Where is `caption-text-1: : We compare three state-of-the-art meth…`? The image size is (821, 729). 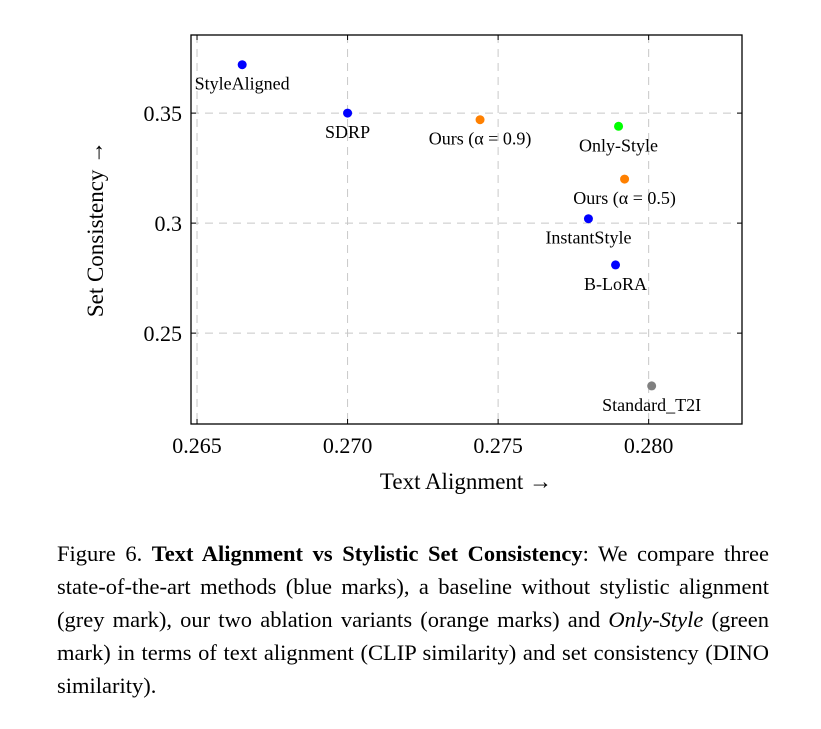
caption-text-1: : We compare three state-of-the-art meth… is located at coordinates (413, 586).